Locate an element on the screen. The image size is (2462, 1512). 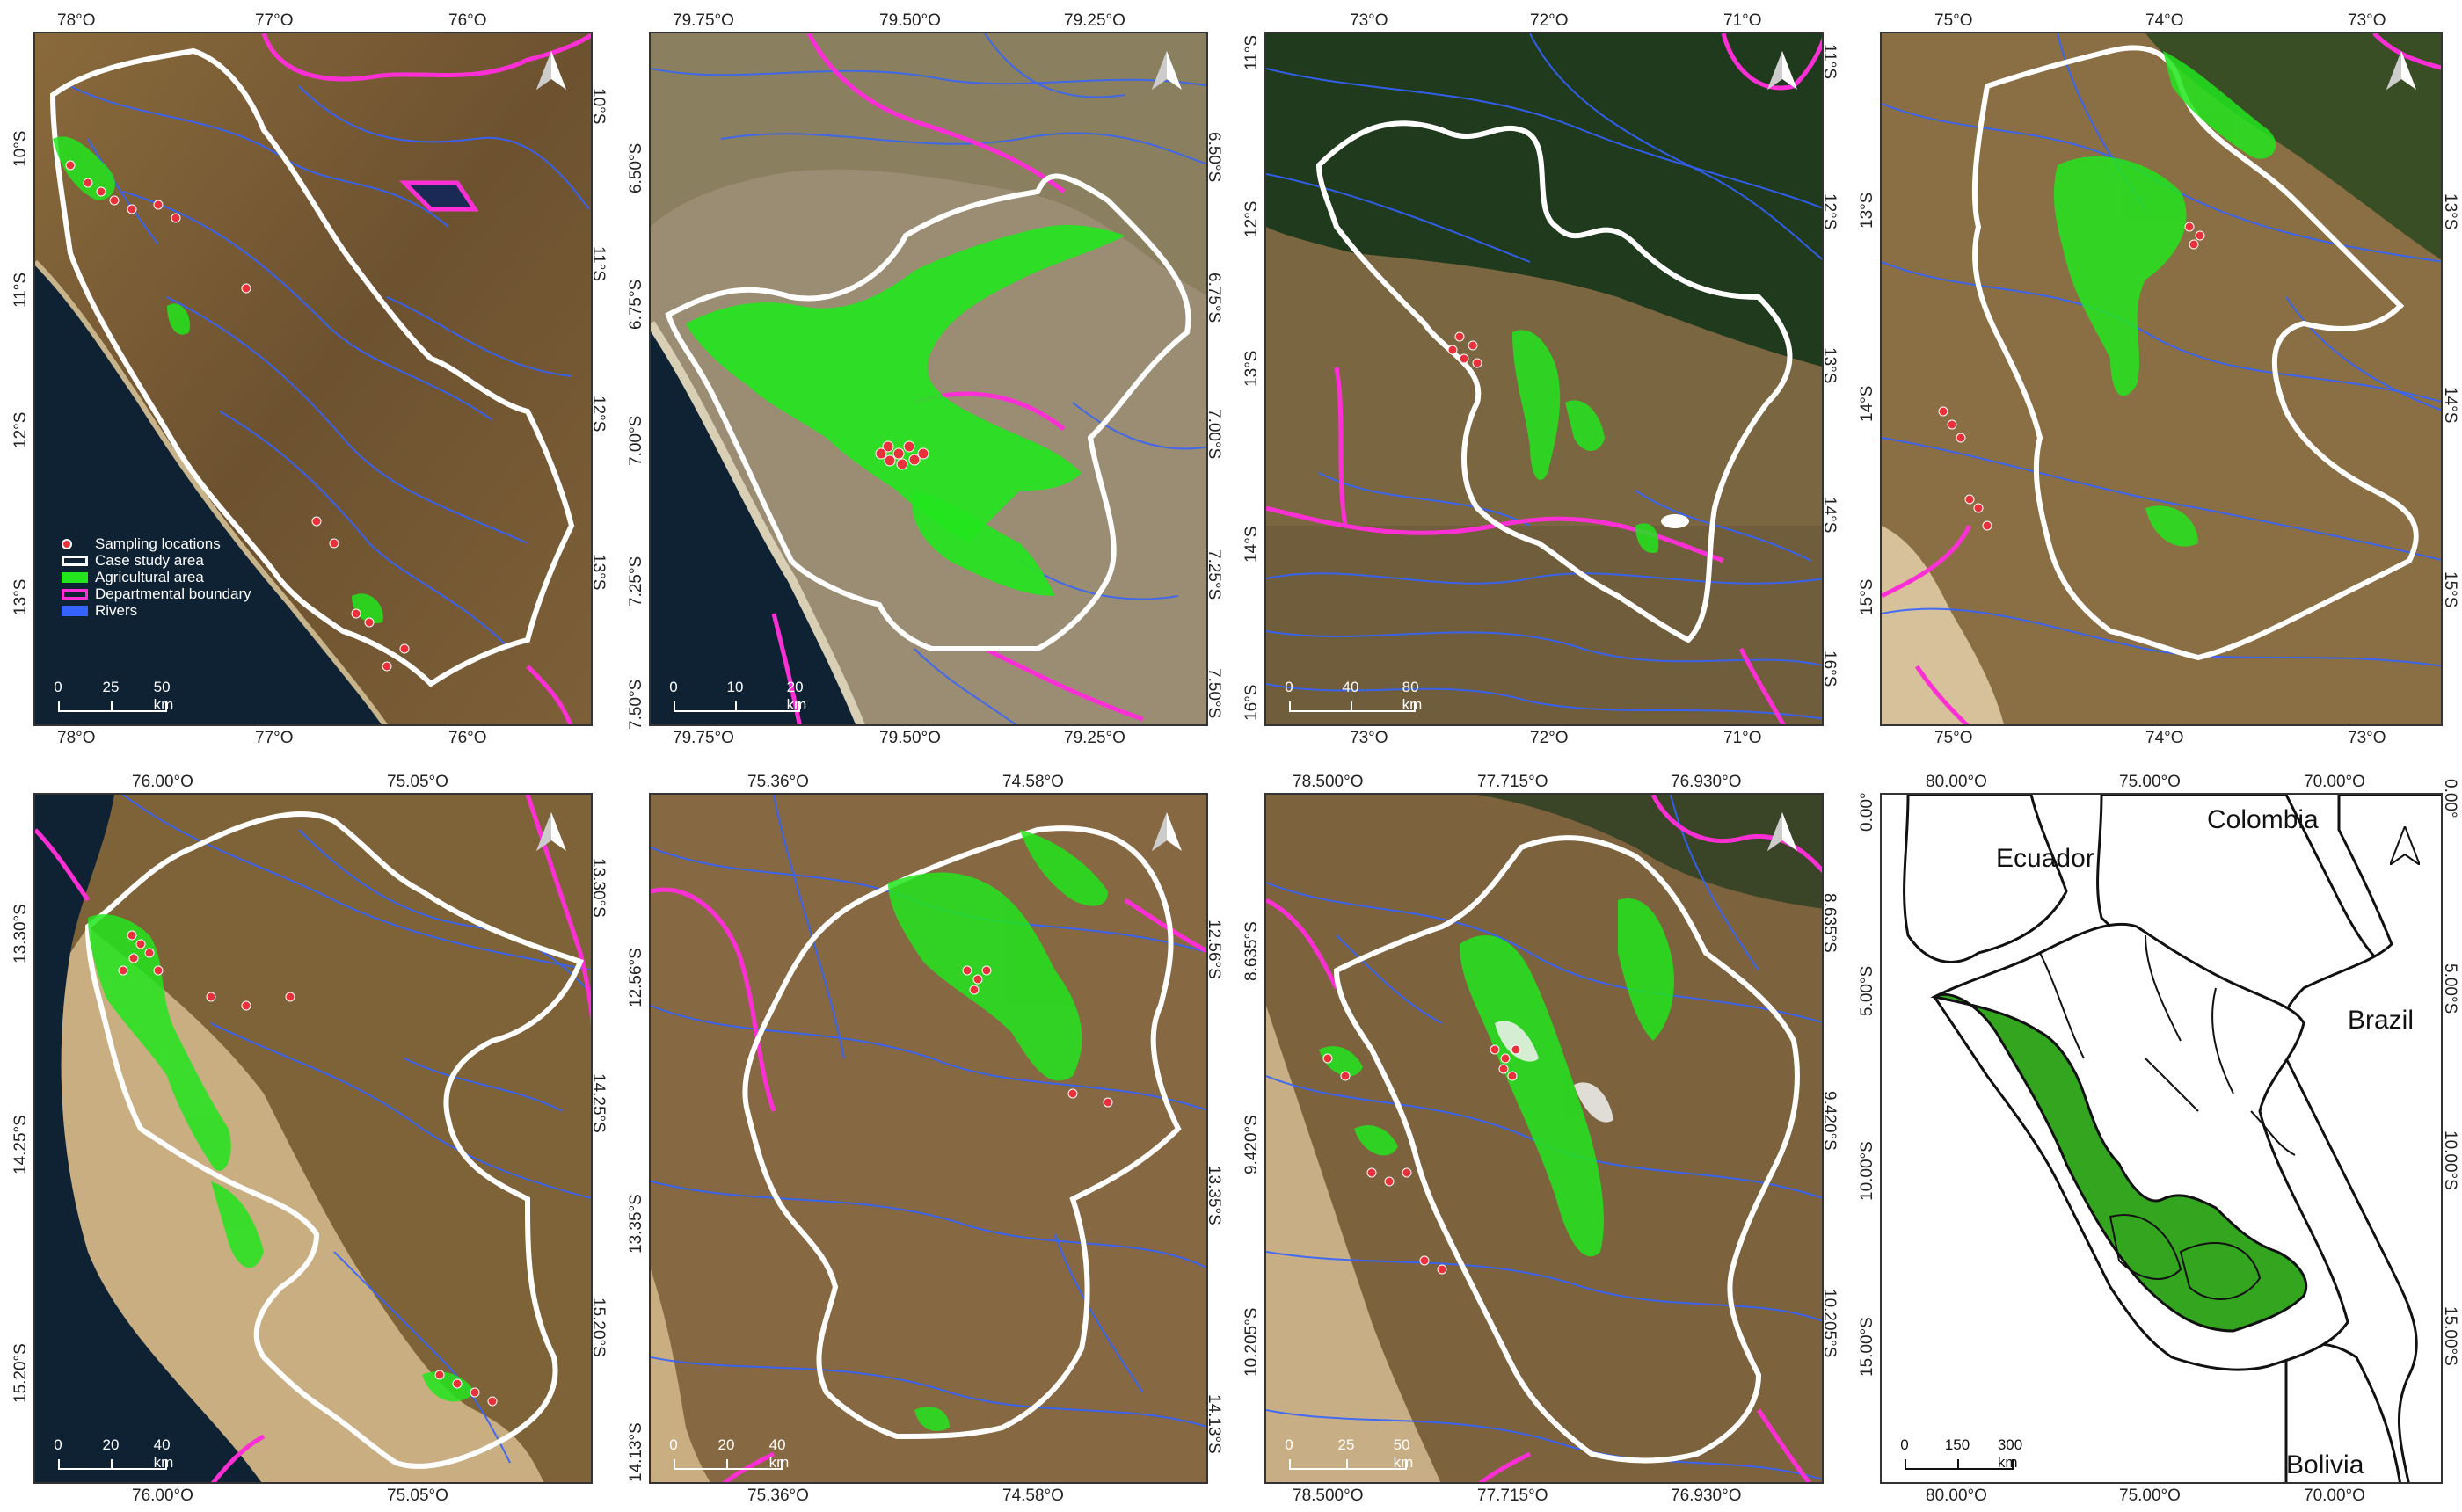
left-tick: 8.635°S is located at coordinates (1251, 951).